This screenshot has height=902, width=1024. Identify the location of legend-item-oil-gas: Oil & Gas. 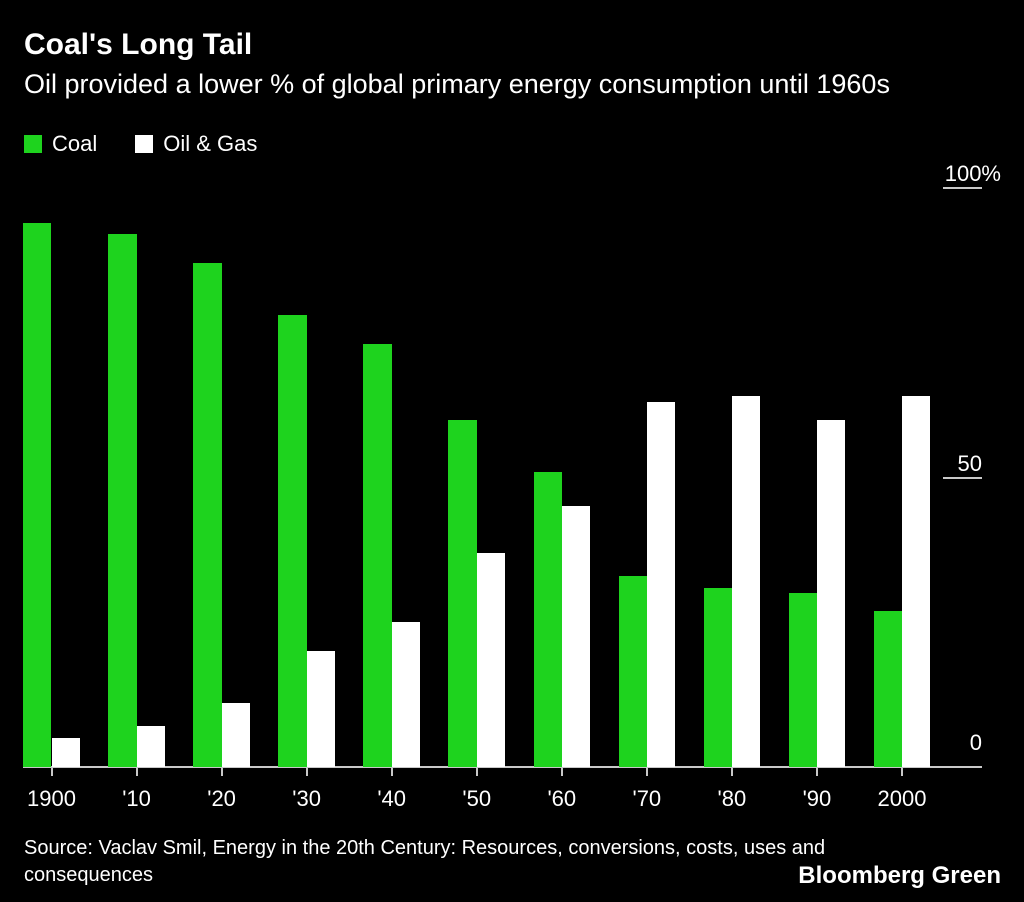
(196, 144).